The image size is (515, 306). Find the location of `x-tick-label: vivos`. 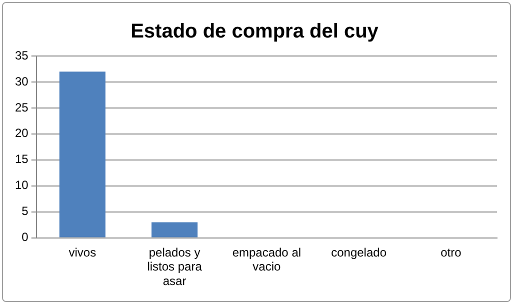

x-tick-label: vivos is located at coordinates (82, 252).